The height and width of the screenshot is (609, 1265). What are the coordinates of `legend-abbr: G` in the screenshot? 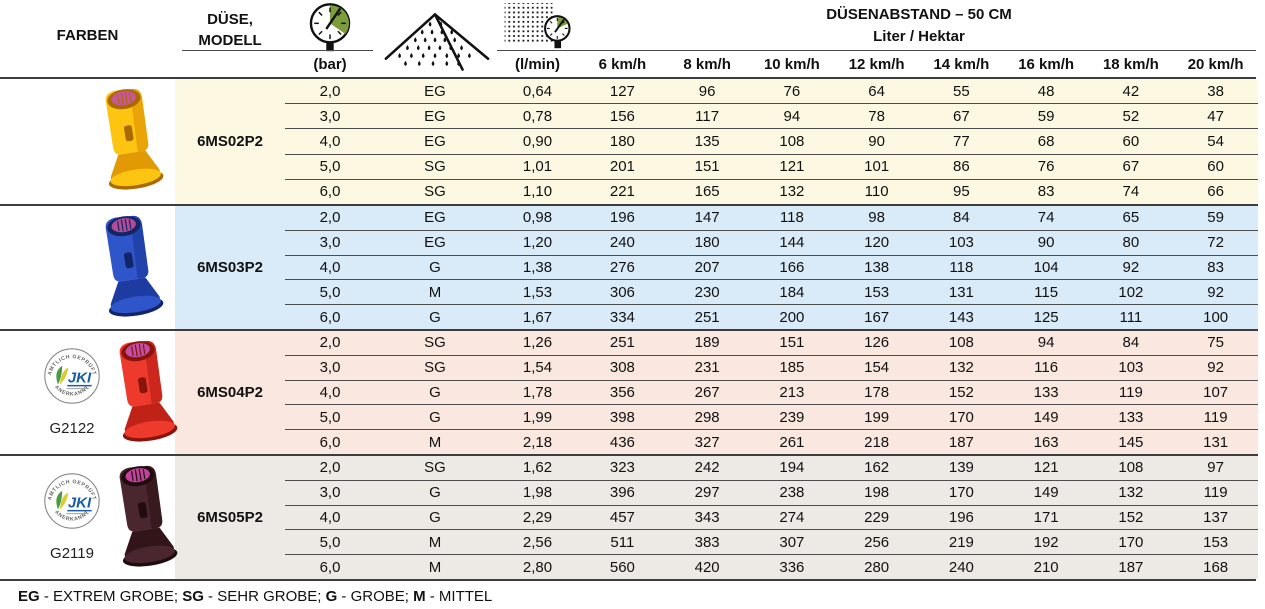 It's located at (331, 596).